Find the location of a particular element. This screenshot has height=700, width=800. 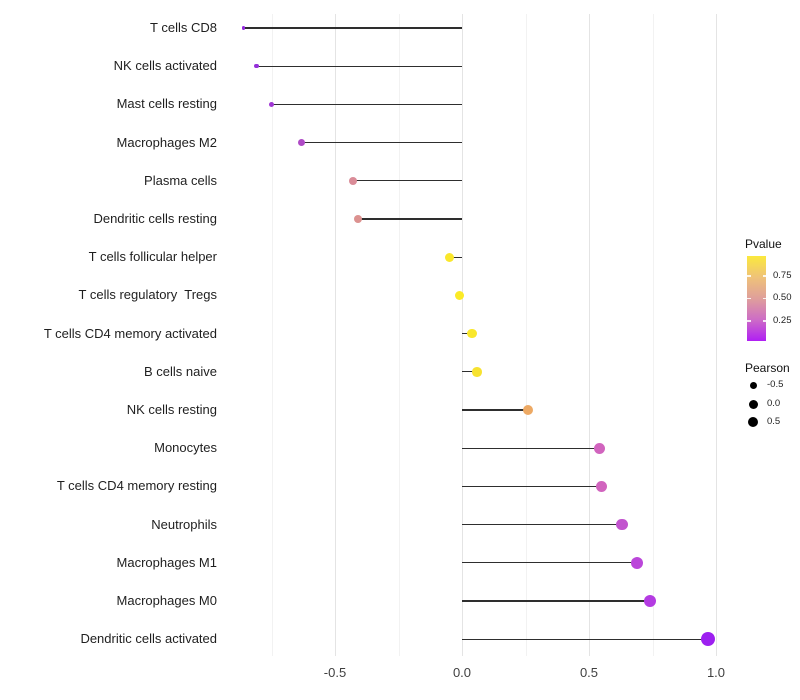

y-axis-label: NK cells resting is located at coordinates (171, 409).